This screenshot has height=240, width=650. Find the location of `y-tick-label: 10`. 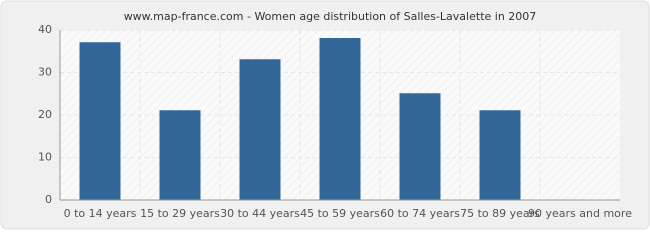

y-tick-label: 10 is located at coordinates (45, 157).